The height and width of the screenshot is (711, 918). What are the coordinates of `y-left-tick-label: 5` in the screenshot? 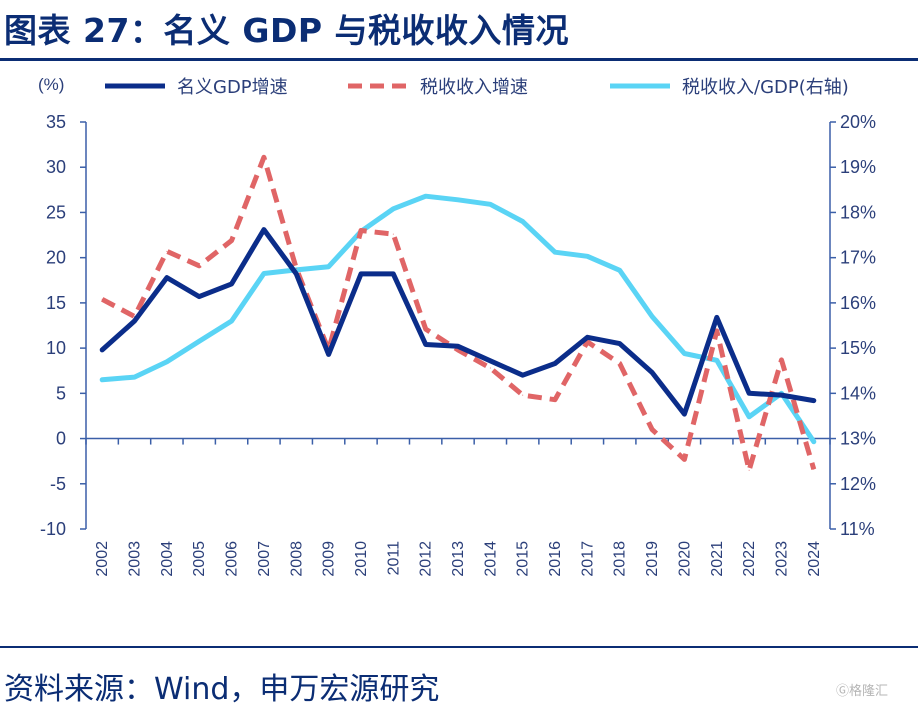 It's located at (61, 393).